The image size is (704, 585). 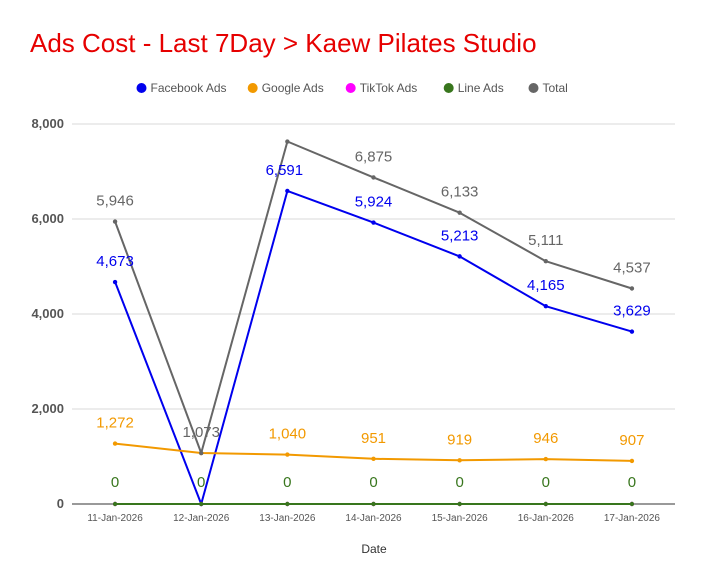 What do you see at coordinates (632, 518) in the screenshot?
I see `x-tick-label: 17-Jan-2026` at bounding box center [632, 518].